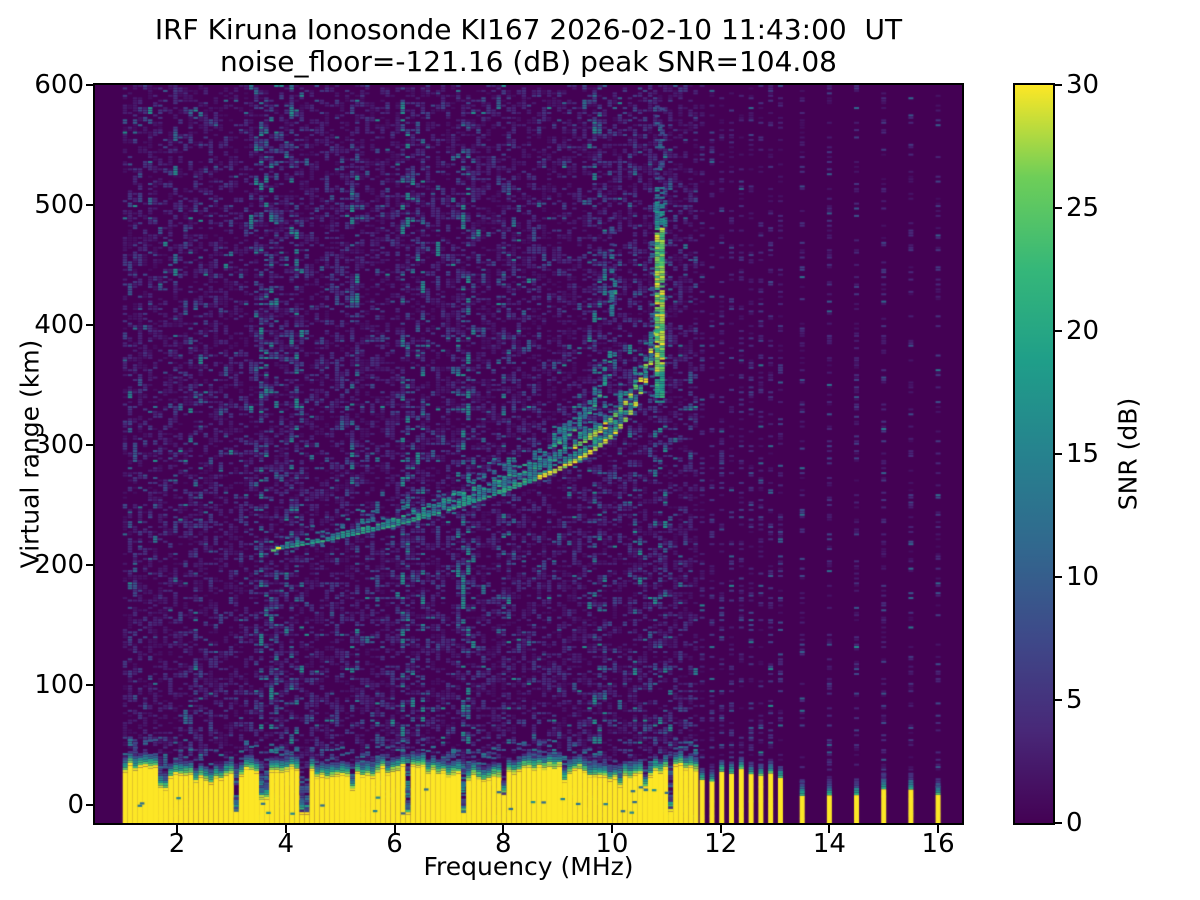 The height and width of the screenshot is (900, 1200). What do you see at coordinates (59, 685) in the screenshot?
I see `y-tick-label: 100` at bounding box center [59, 685].